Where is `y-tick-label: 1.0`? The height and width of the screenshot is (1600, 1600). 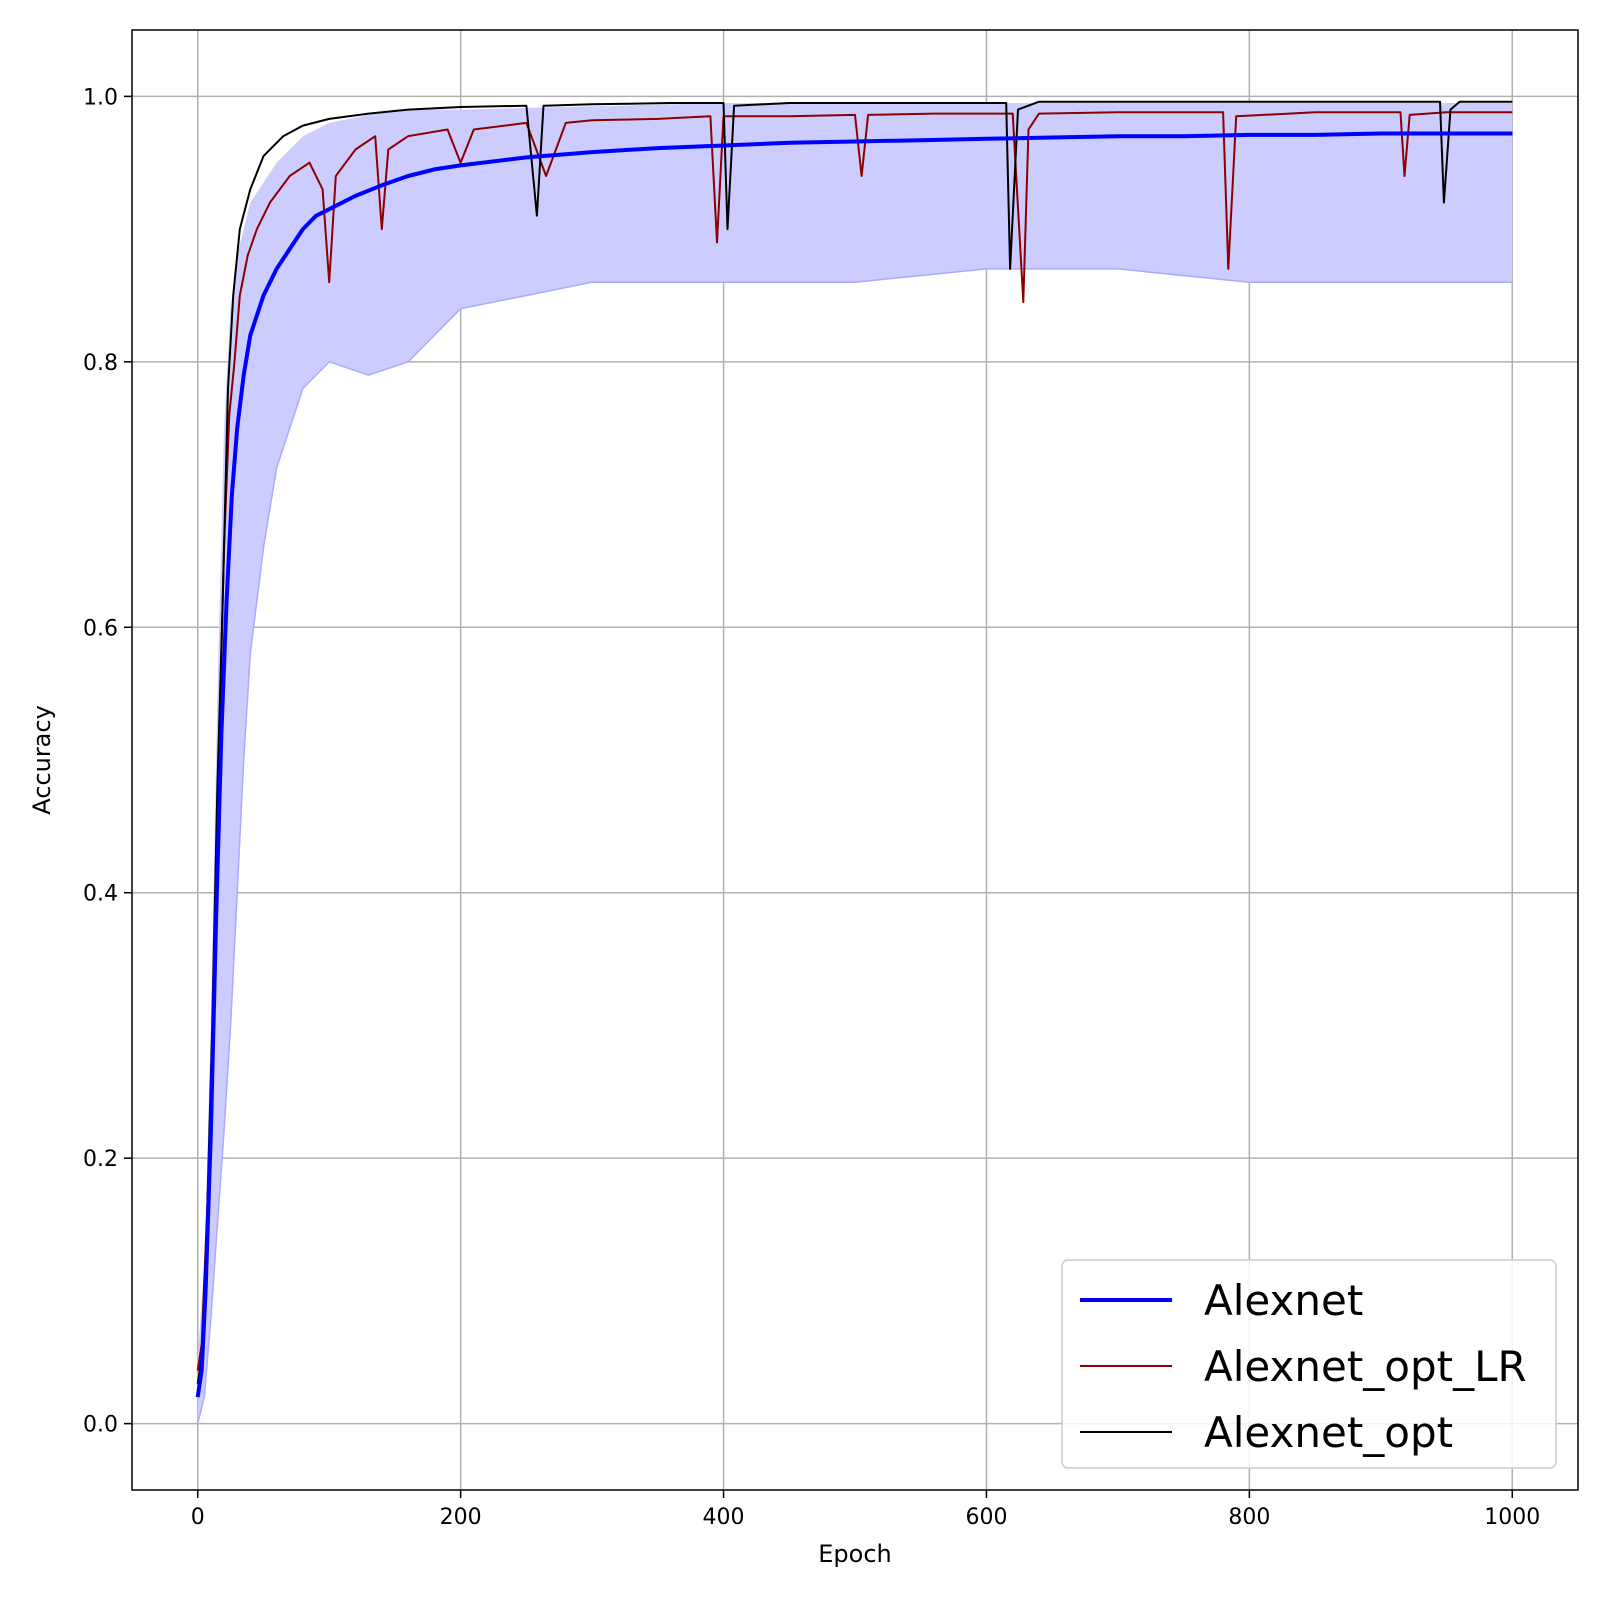
y-tick-label: 1.0 is located at coordinates (100, 97).